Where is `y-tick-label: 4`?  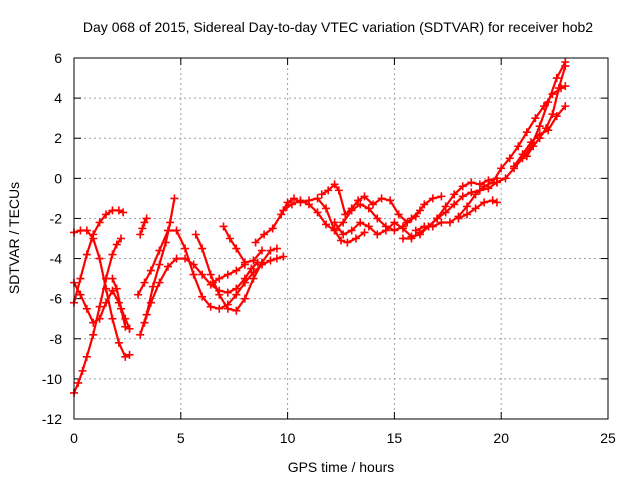
y-tick-label: 4 is located at coordinates (58, 98).